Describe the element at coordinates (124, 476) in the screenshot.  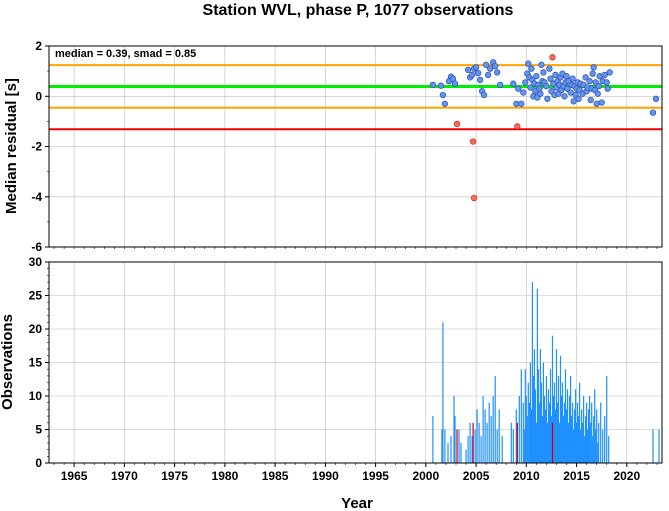
I see `x-tick-label: 1970` at that location.